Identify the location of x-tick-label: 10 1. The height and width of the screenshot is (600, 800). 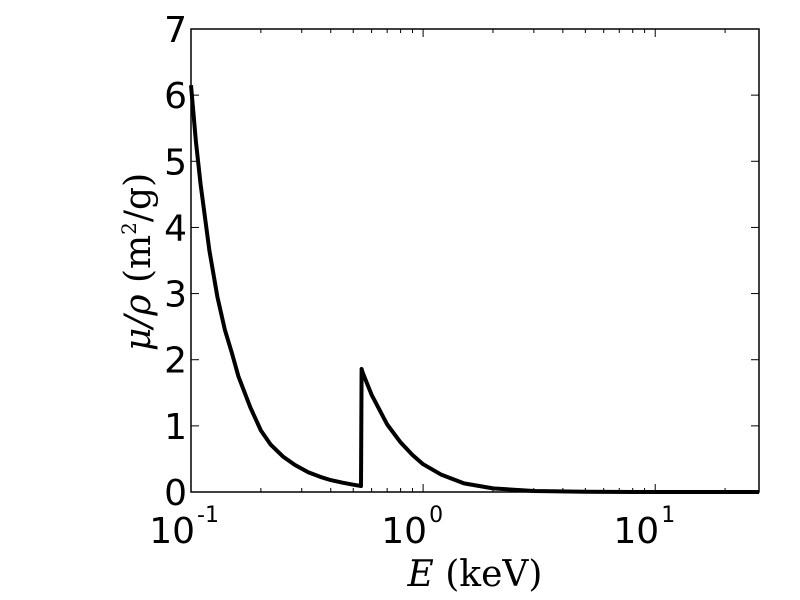
(644, 527).